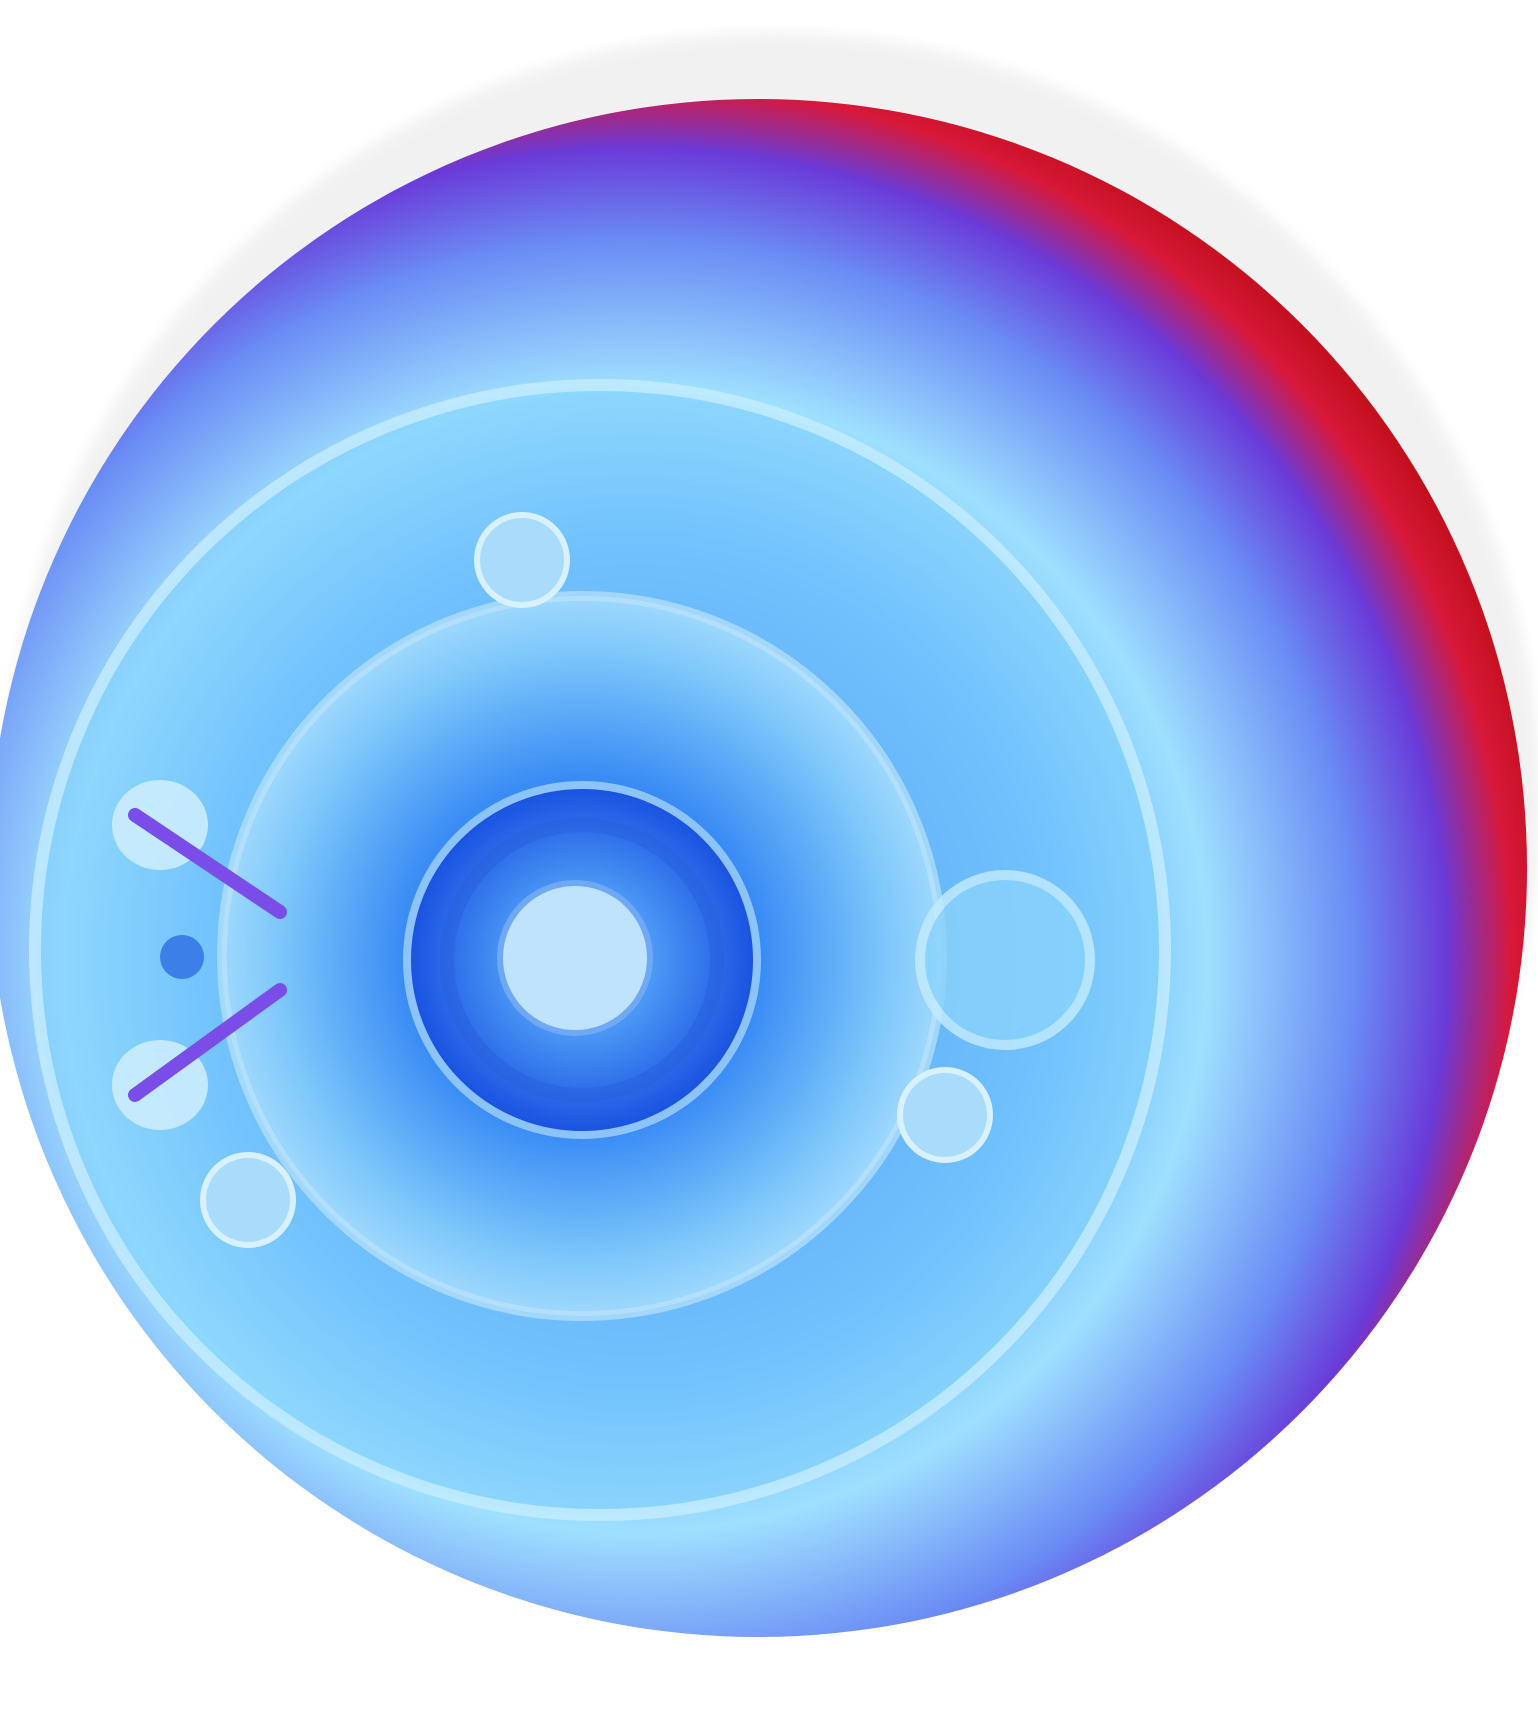 Image resolution: width=1538 pixels, height=1735 pixels. I want to click on terminals, so click(199, 955).